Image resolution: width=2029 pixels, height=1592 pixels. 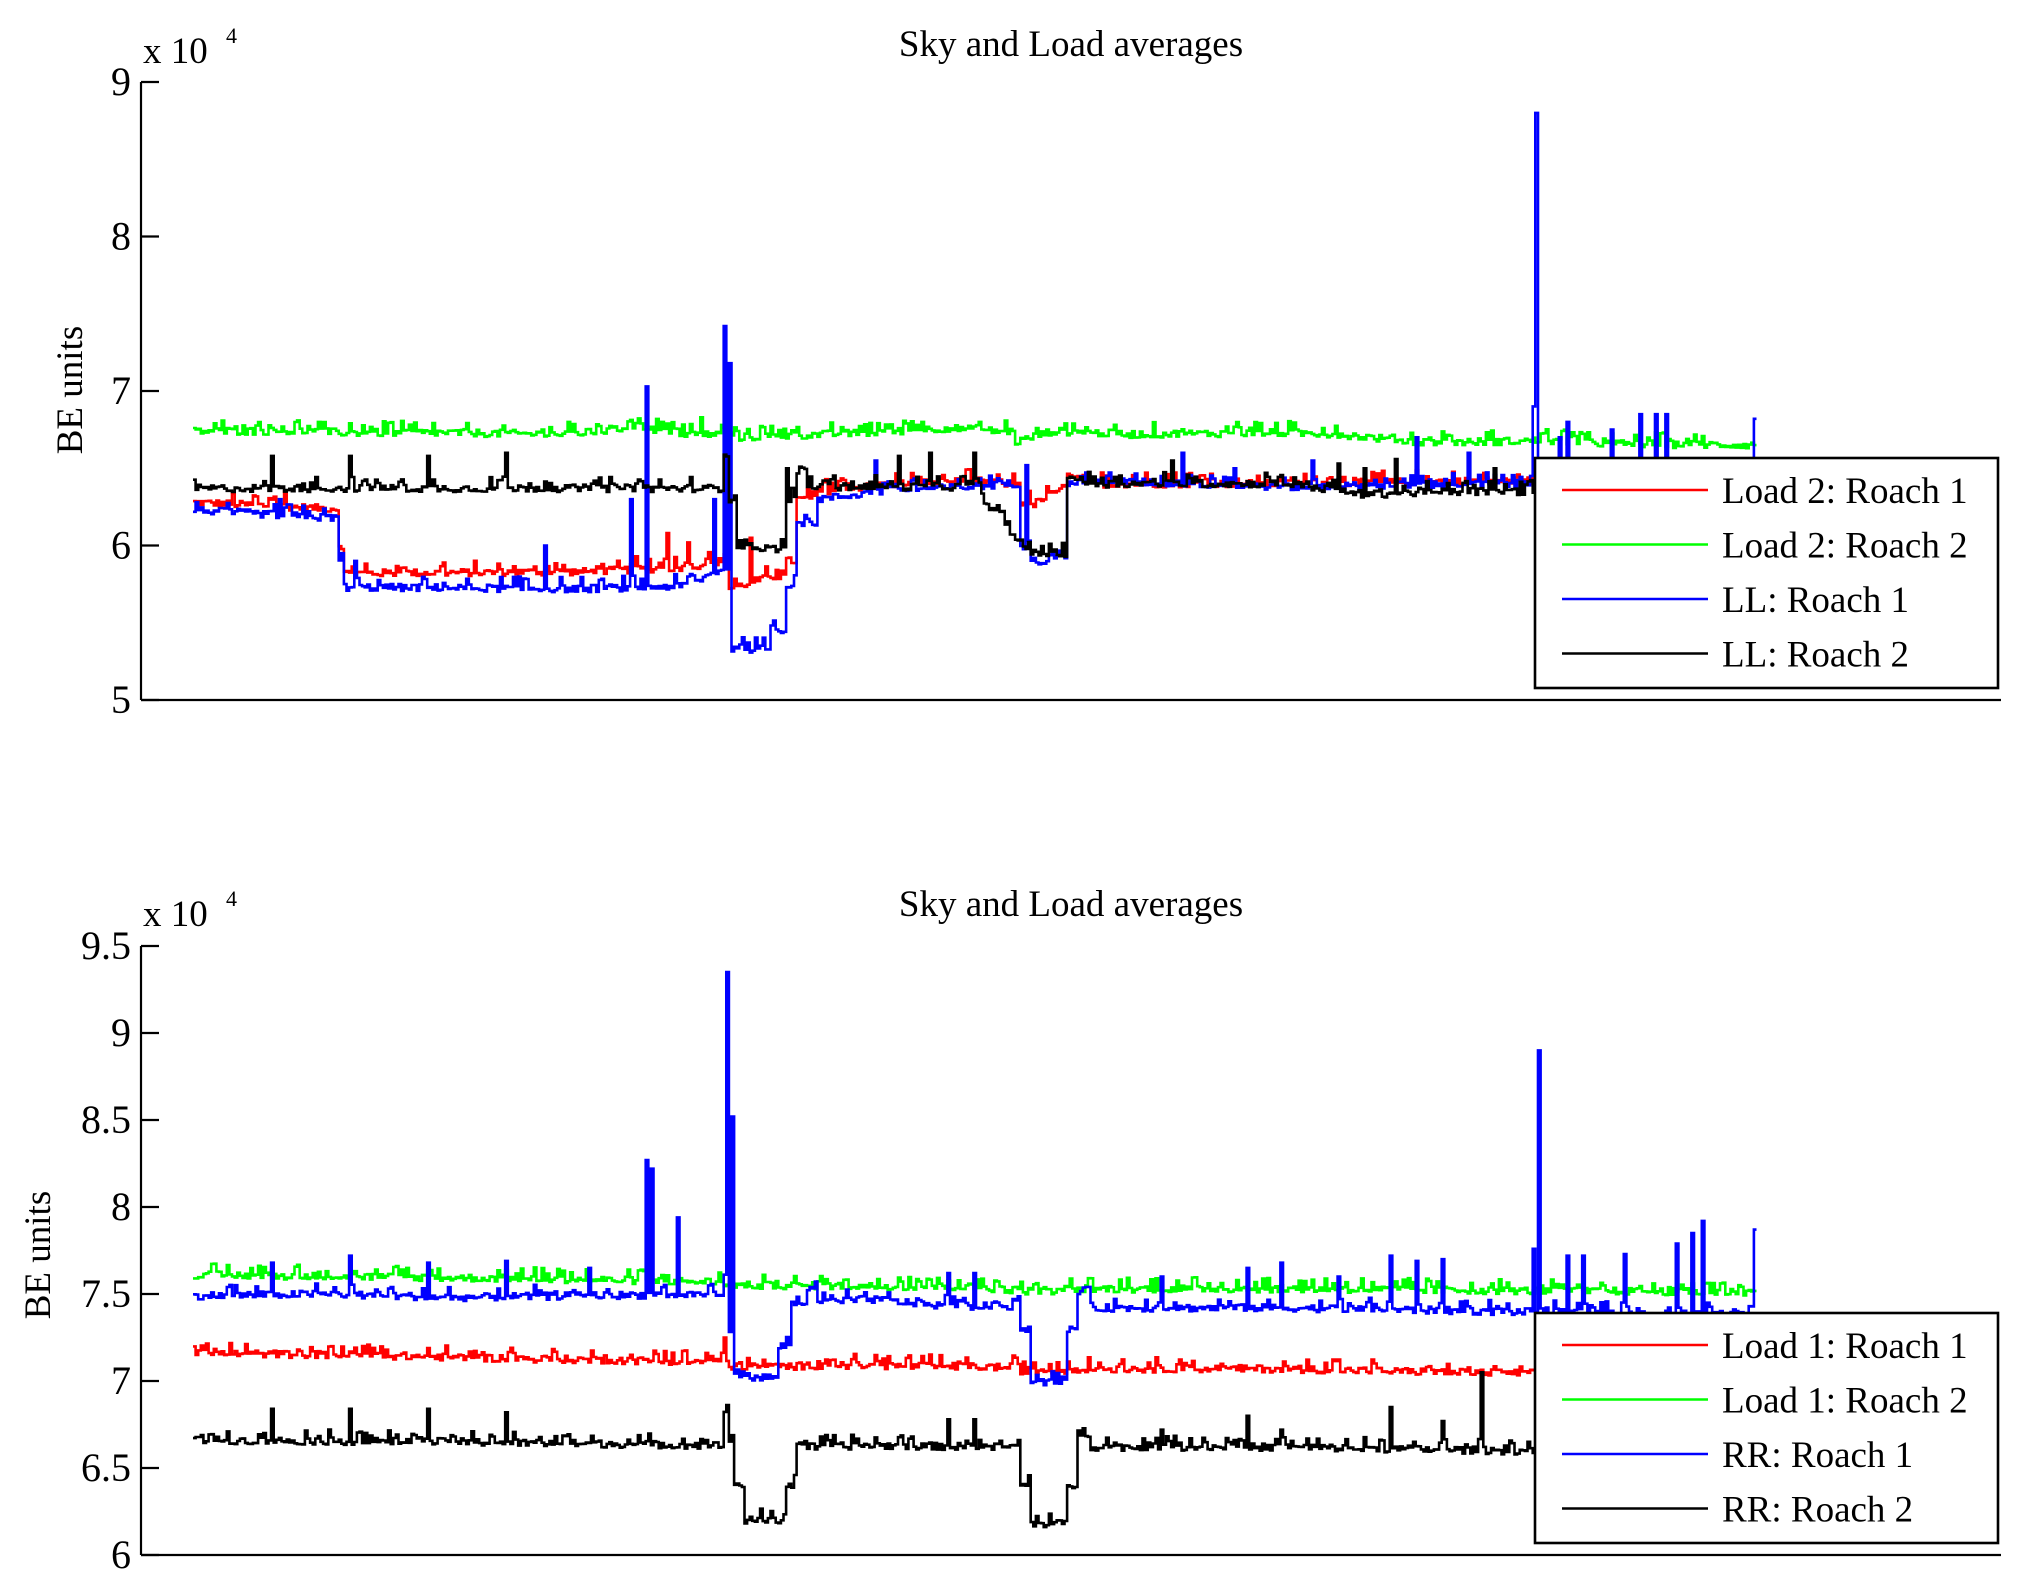 What do you see at coordinates (1815, 600) in the screenshot?
I see `legend-label: LL: Roach 1` at bounding box center [1815, 600].